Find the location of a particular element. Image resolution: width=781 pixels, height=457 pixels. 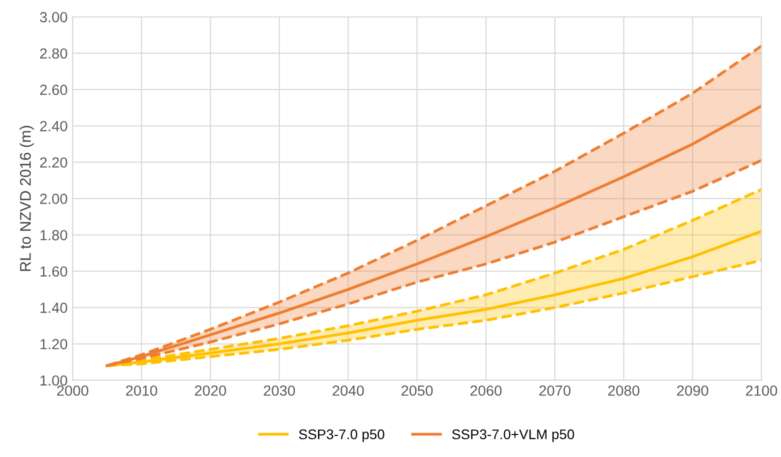

y-tick-label: 1.40 is located at coordinates (54, 307).